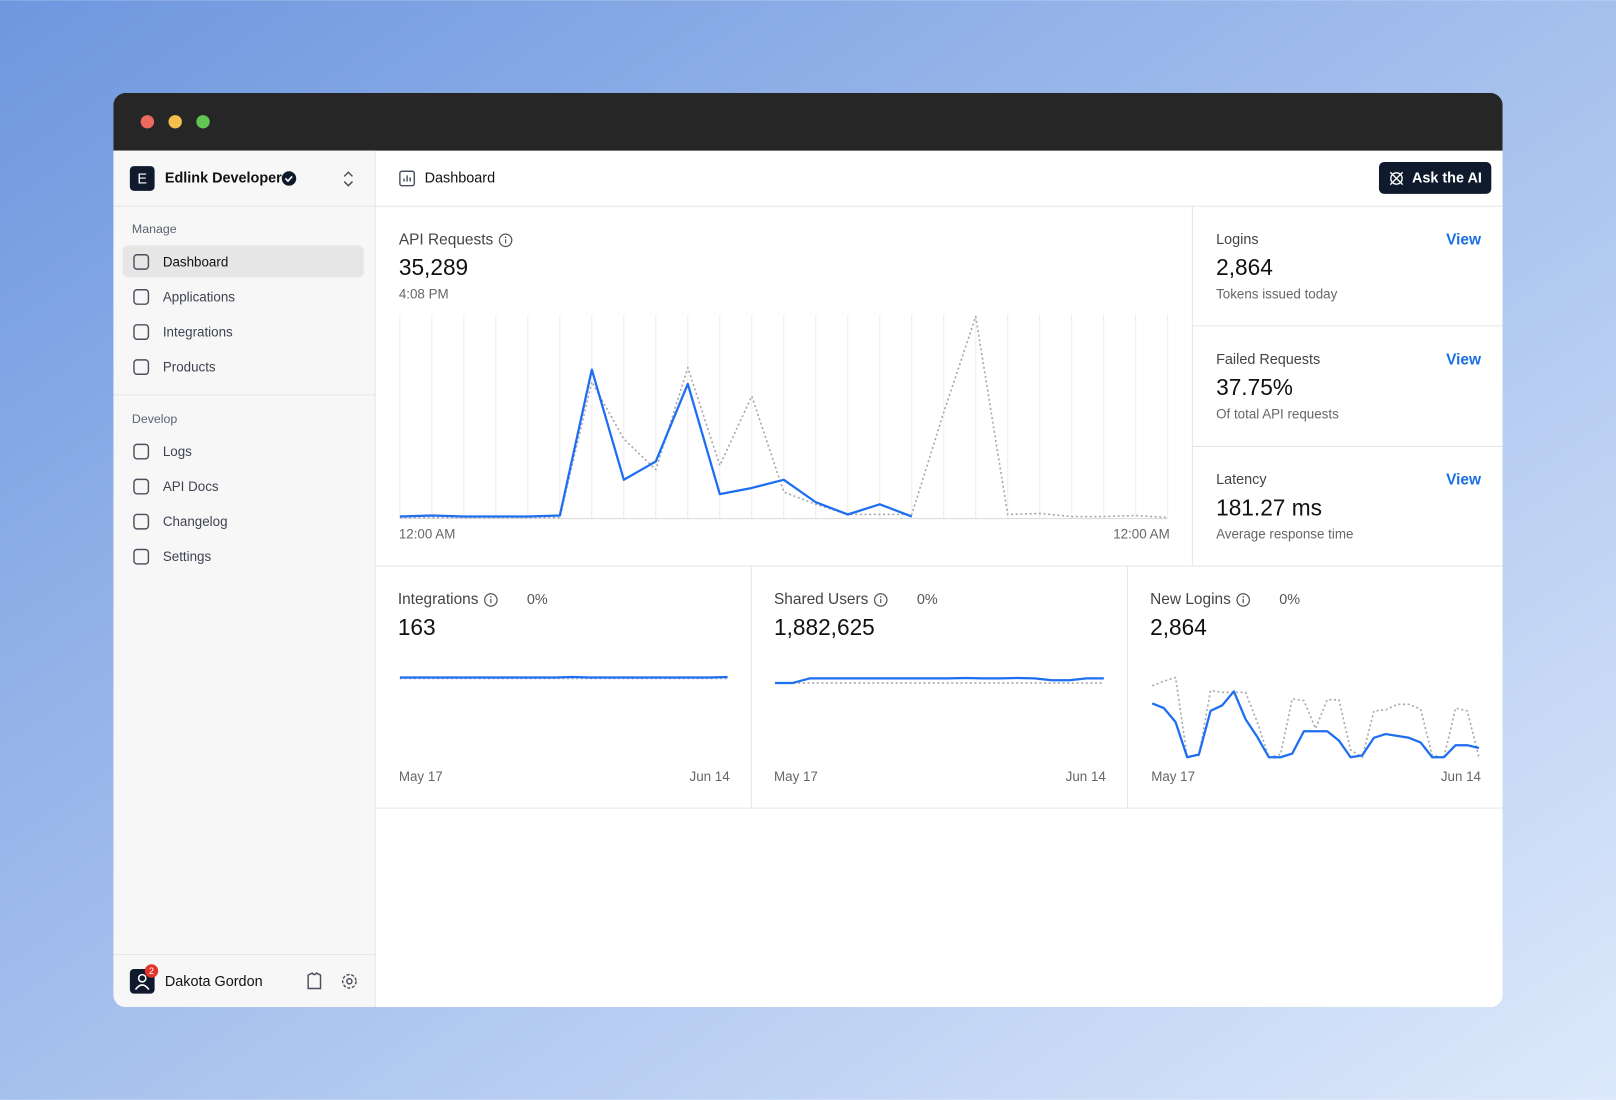  Describe the element at coordinates (1268, 360) in the screenshot. I see `metric-title: Failed Requests` at that location.